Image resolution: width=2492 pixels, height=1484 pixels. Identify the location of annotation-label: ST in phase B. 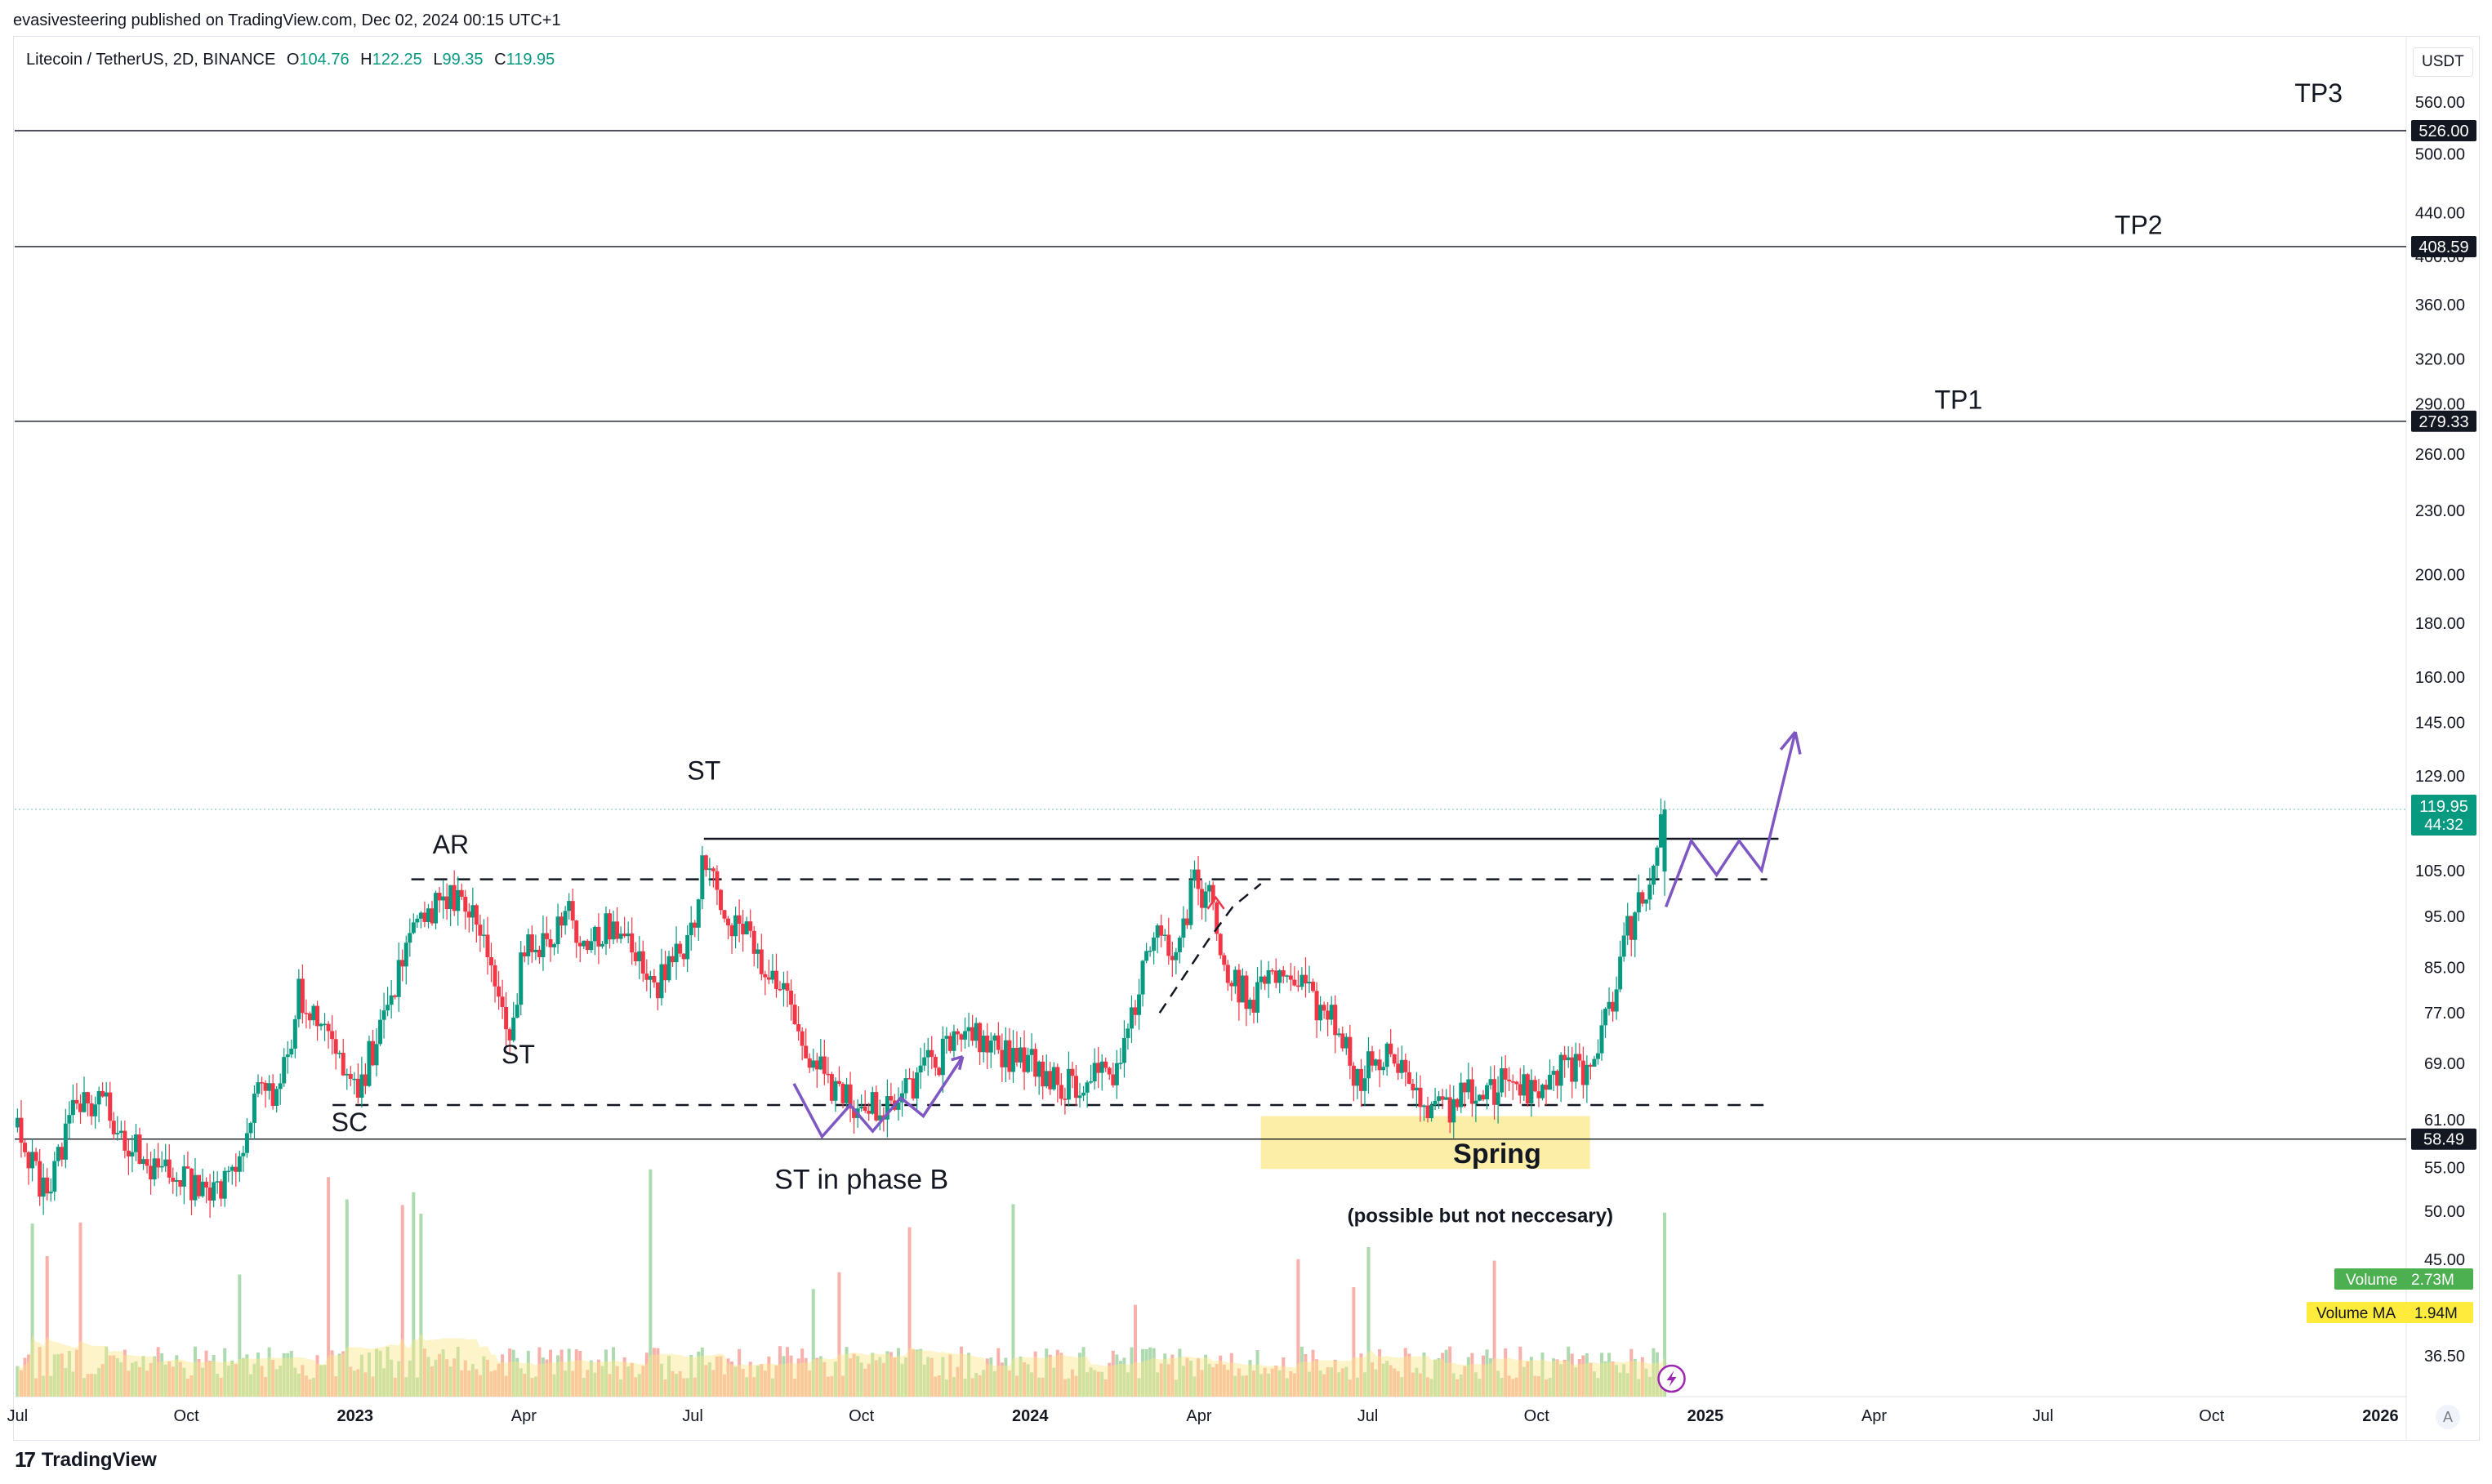
(861, 1179).